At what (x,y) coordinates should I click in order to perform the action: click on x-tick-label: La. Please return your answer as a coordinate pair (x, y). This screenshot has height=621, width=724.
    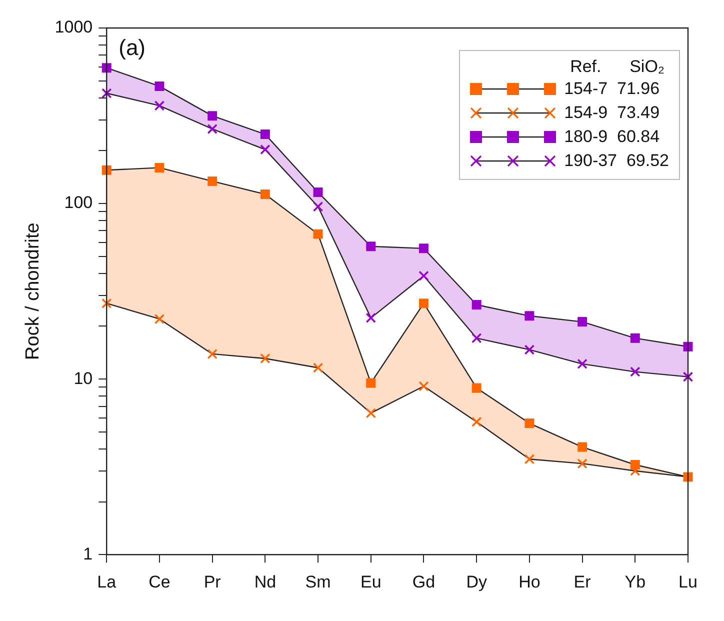
    Looking at the image, I should click on (107, 582).